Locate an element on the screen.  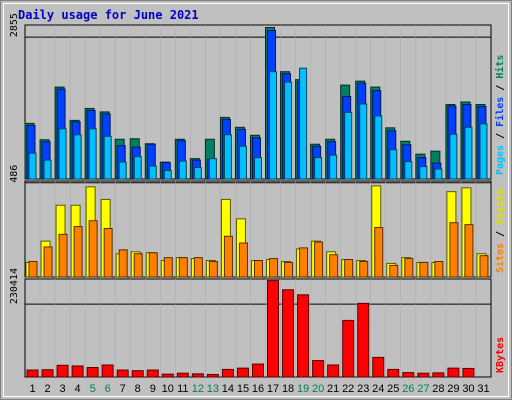
legend-hits-files-pages: Pages / Files / Hits is located at coordinates (500, 115).